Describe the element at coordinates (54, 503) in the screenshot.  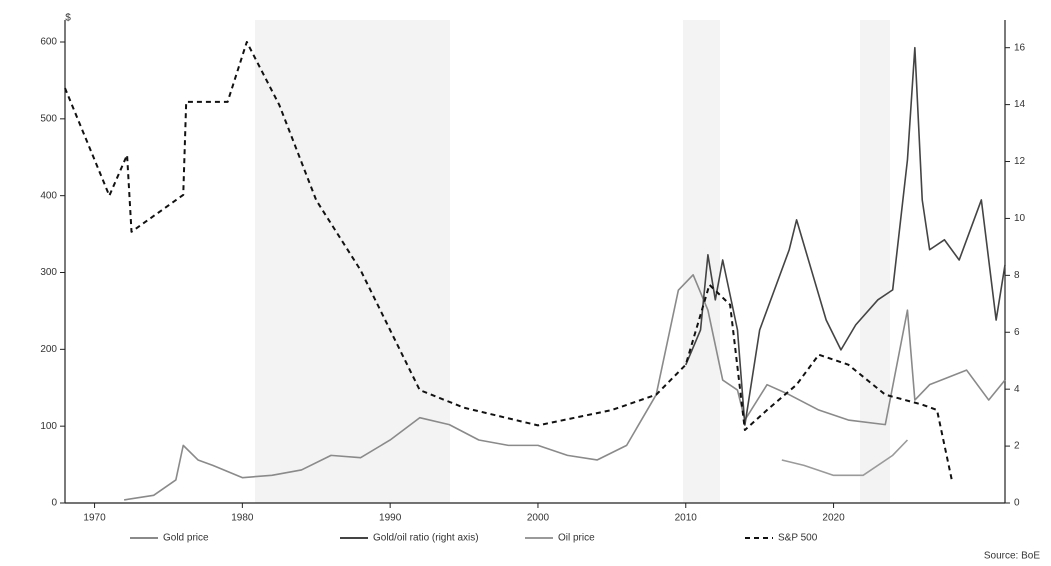
I see `y-tick-label: 0` at that location.